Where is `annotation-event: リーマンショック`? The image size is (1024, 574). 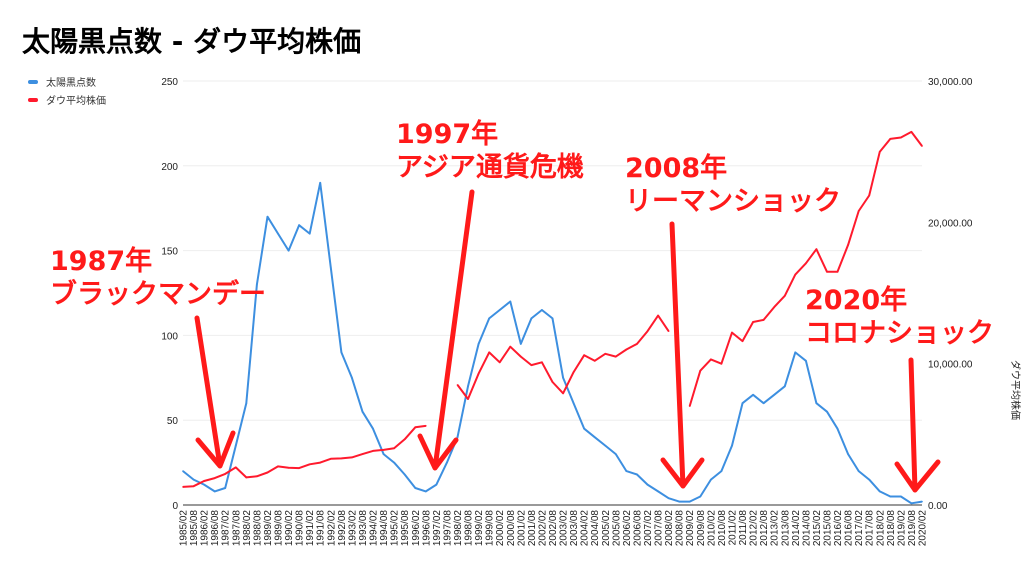 annotation-event: リーマンショック is located at coordinates (733, 201).